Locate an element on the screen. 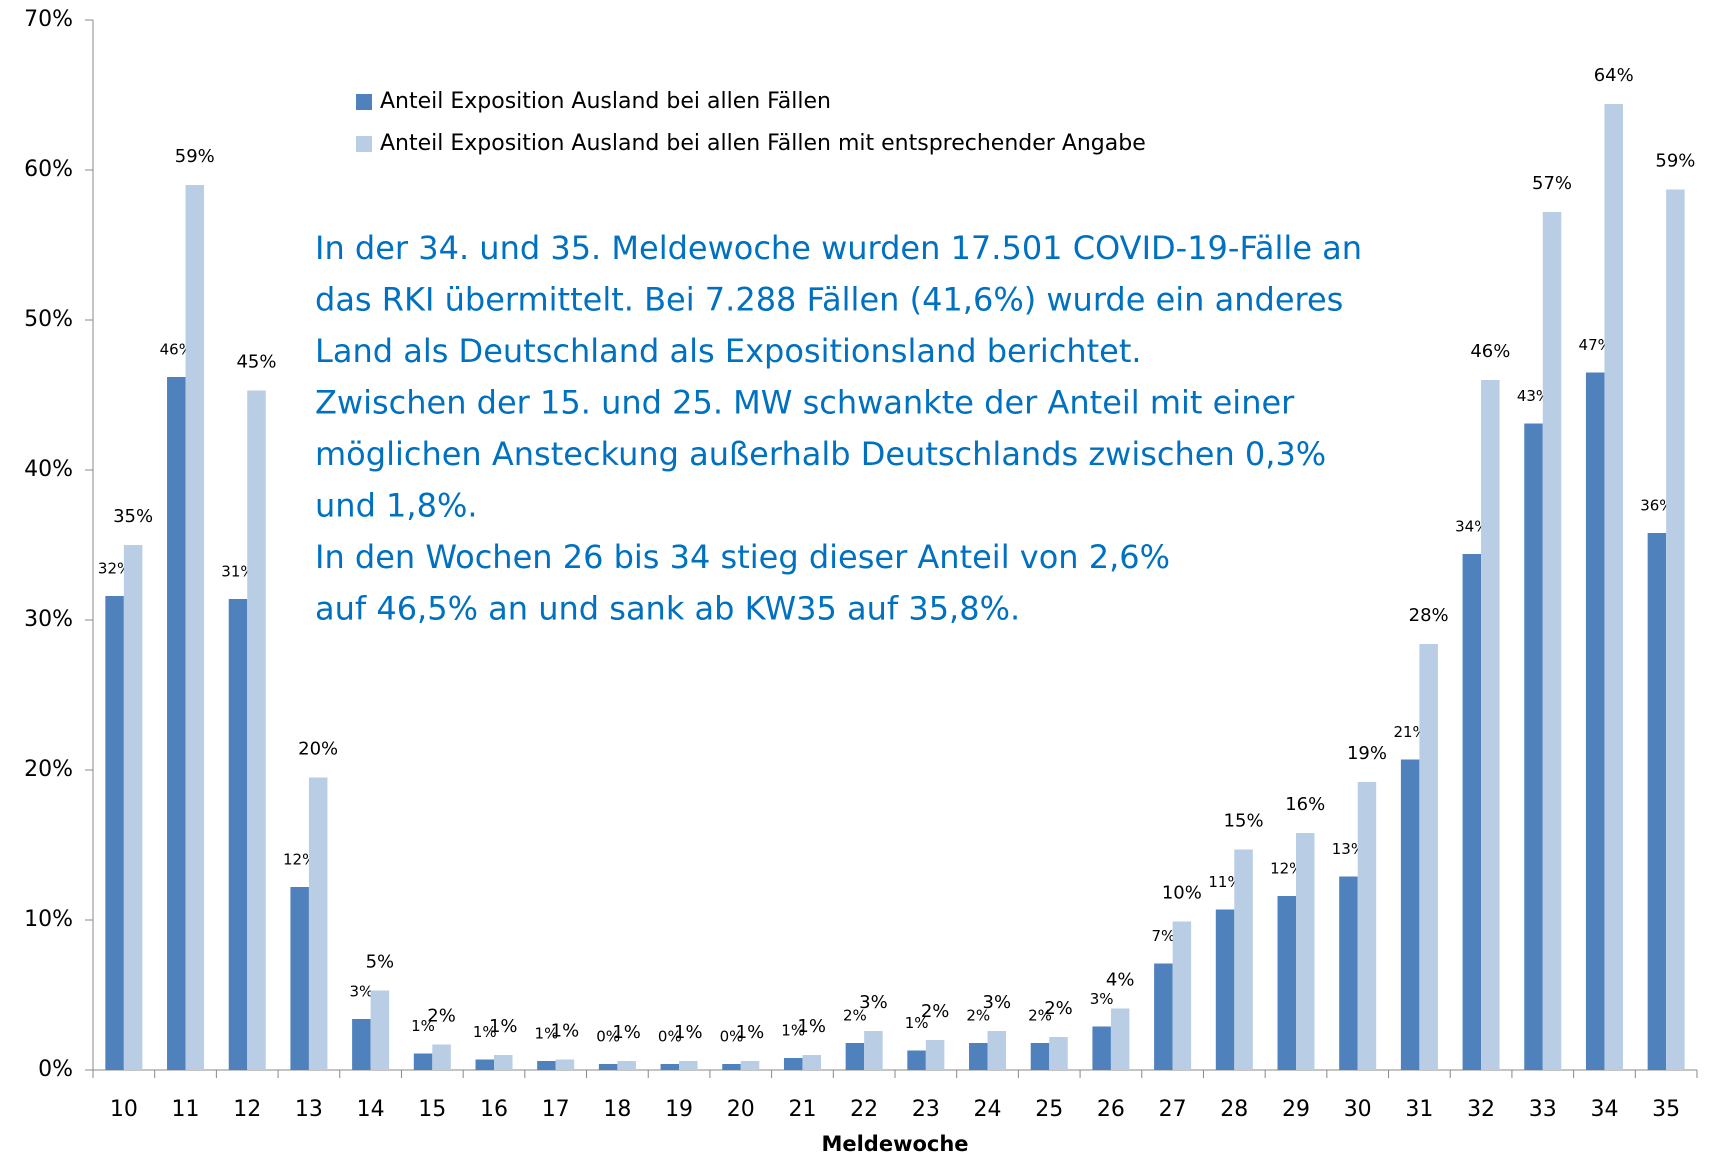 This screenshot has height=1159, width=1719. value-label: 5% is located at coordinates (380, 962).